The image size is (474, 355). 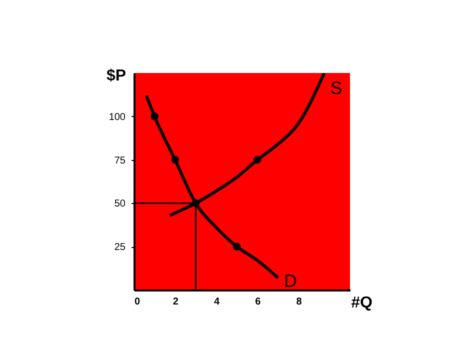 I want to click on x-tick-label: 6, so click(x=258, y=302).